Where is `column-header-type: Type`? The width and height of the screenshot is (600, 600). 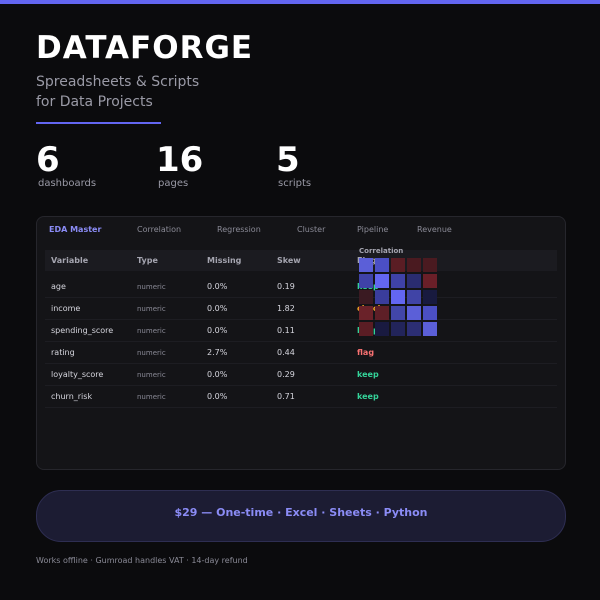 column-header-type: Type is located at coordinates (147, 260).